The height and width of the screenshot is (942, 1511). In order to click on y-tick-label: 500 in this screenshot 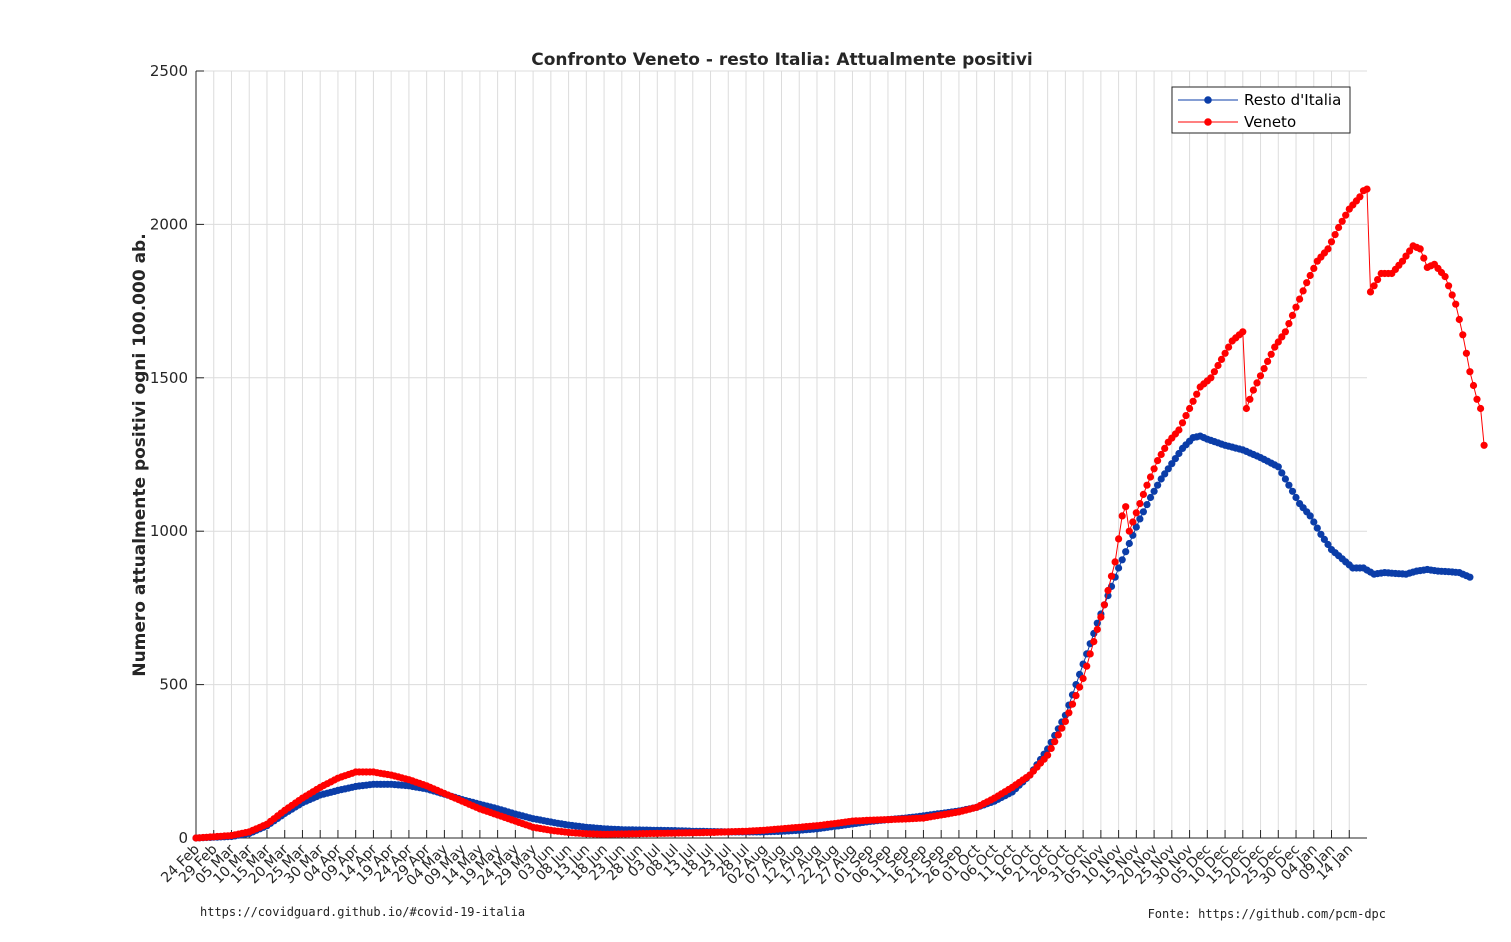, I will do `click(173, 685)`.